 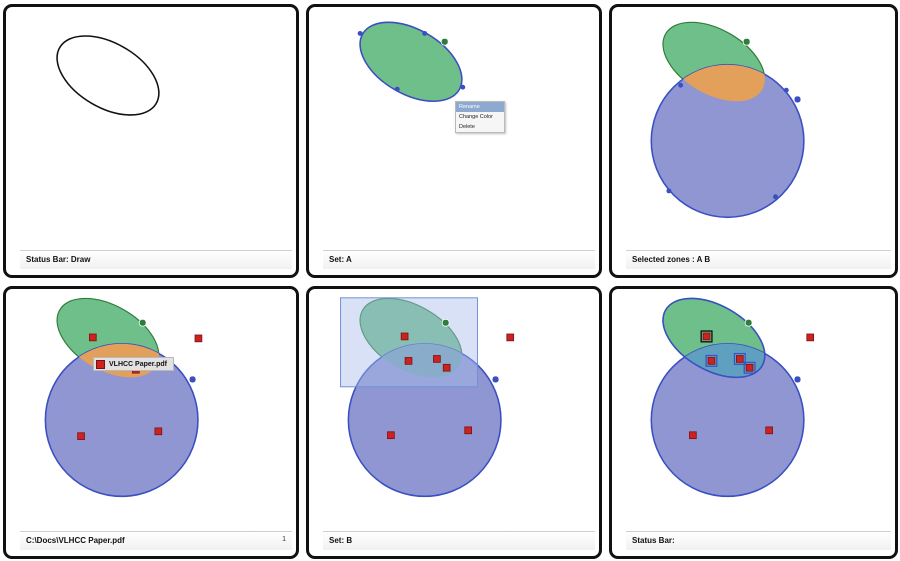 What do you see at coordinates (714, 338) in the screenshot?
I see `set-a-ellipse-outline` at bounding box center [714, 338].